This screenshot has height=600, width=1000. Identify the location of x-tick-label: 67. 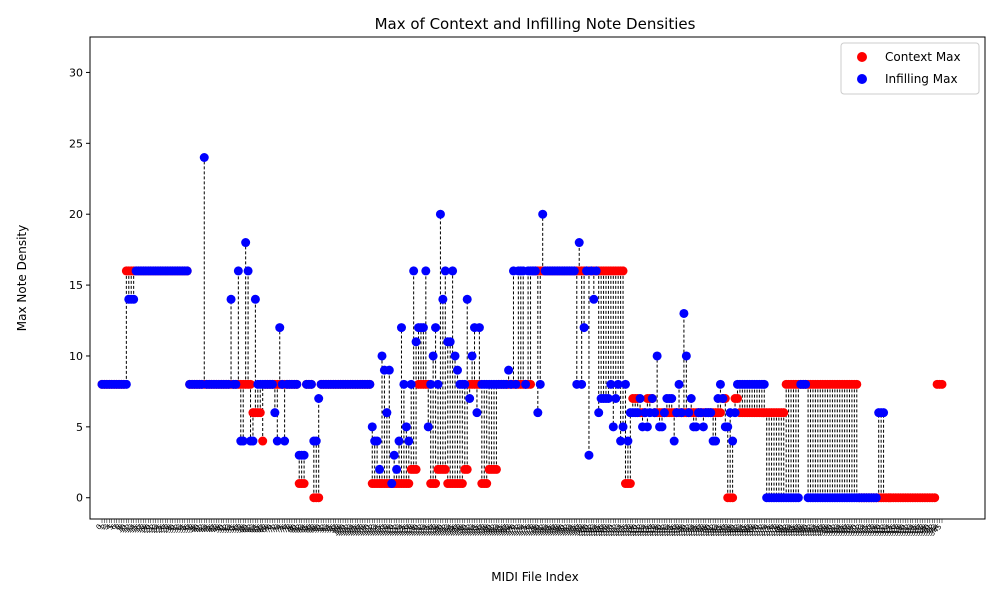
(261, 529).